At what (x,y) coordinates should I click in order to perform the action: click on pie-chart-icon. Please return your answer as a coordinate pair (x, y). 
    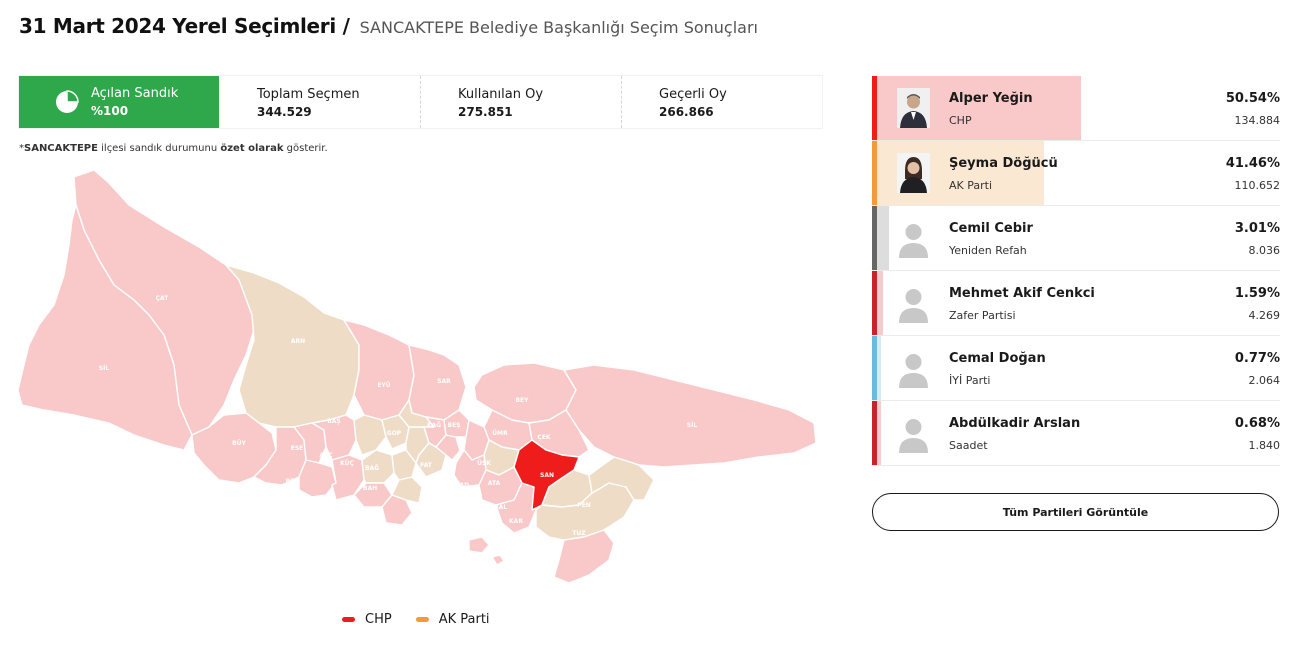
    Looking at the image, I should click on (67, 101).